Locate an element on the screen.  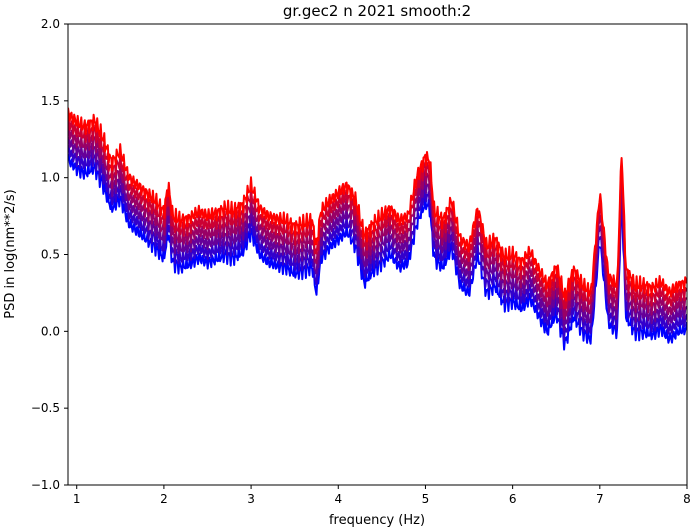
y-tick-label: −1.0 is located at coordinates (45, 485).